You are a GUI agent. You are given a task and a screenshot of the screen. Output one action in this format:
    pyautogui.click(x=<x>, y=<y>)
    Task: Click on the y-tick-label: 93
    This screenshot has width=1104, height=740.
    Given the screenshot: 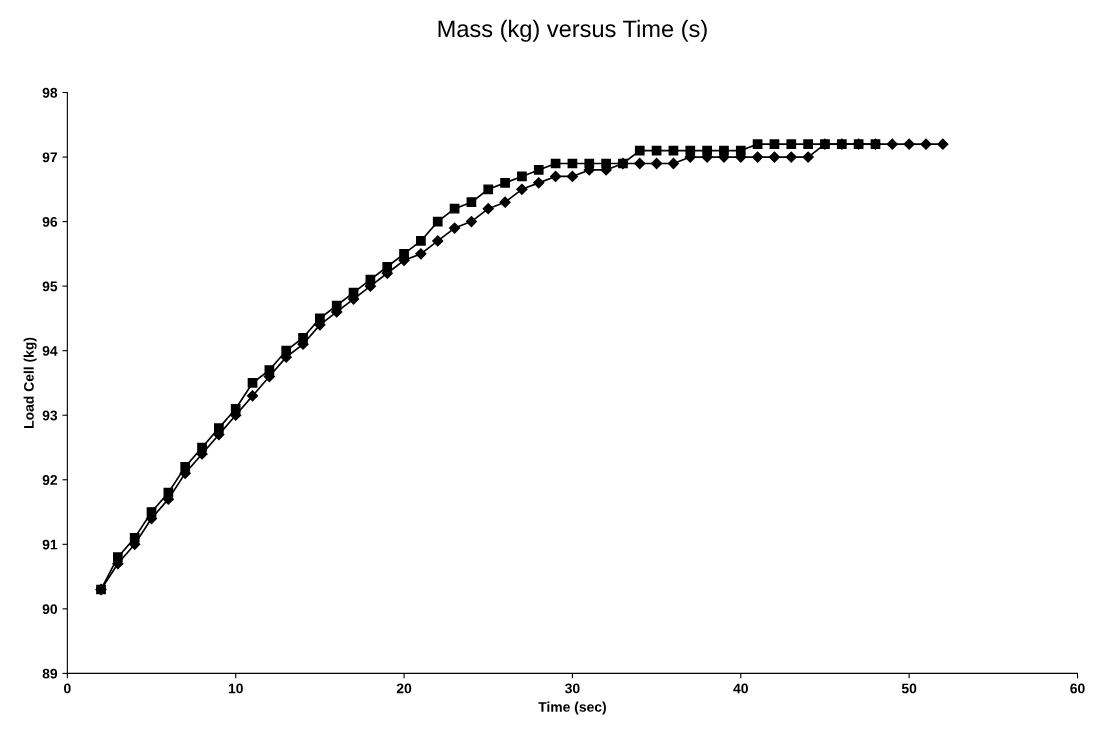 What is the action you would take?
    pyautogui.click(x=50, y=415)
    